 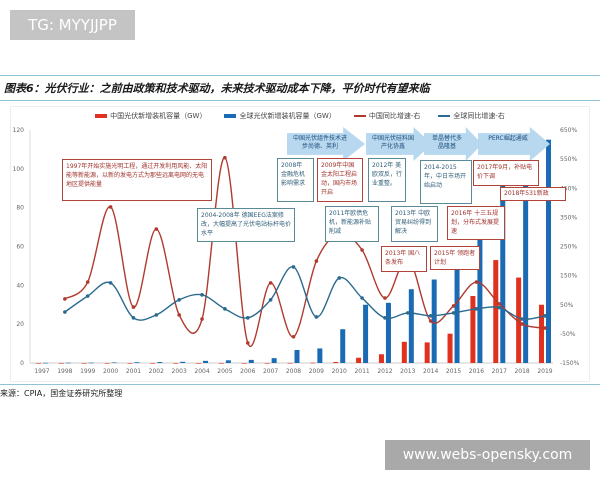 I want to click on annotation-2012: 2012年 美欧双反，行业重整。, so click(x=387, y=180).